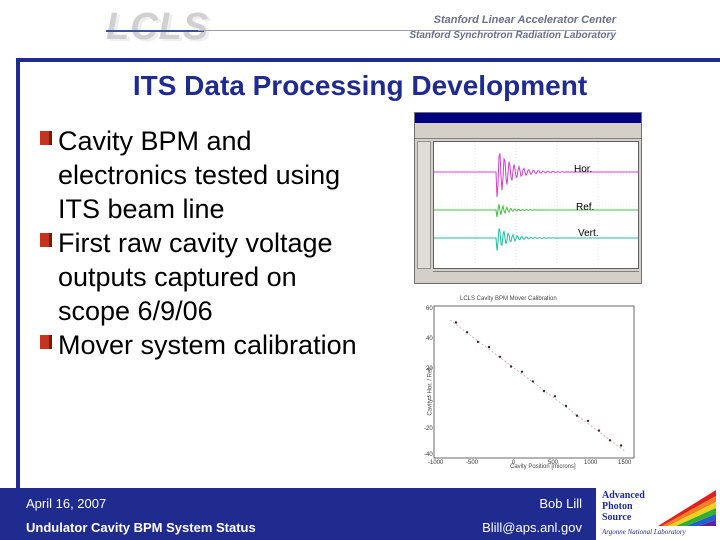 The image size is (720, 540). Describe the element at coordinates (553, 463) in the screenshot. I see `x-tick: 500` at that location.